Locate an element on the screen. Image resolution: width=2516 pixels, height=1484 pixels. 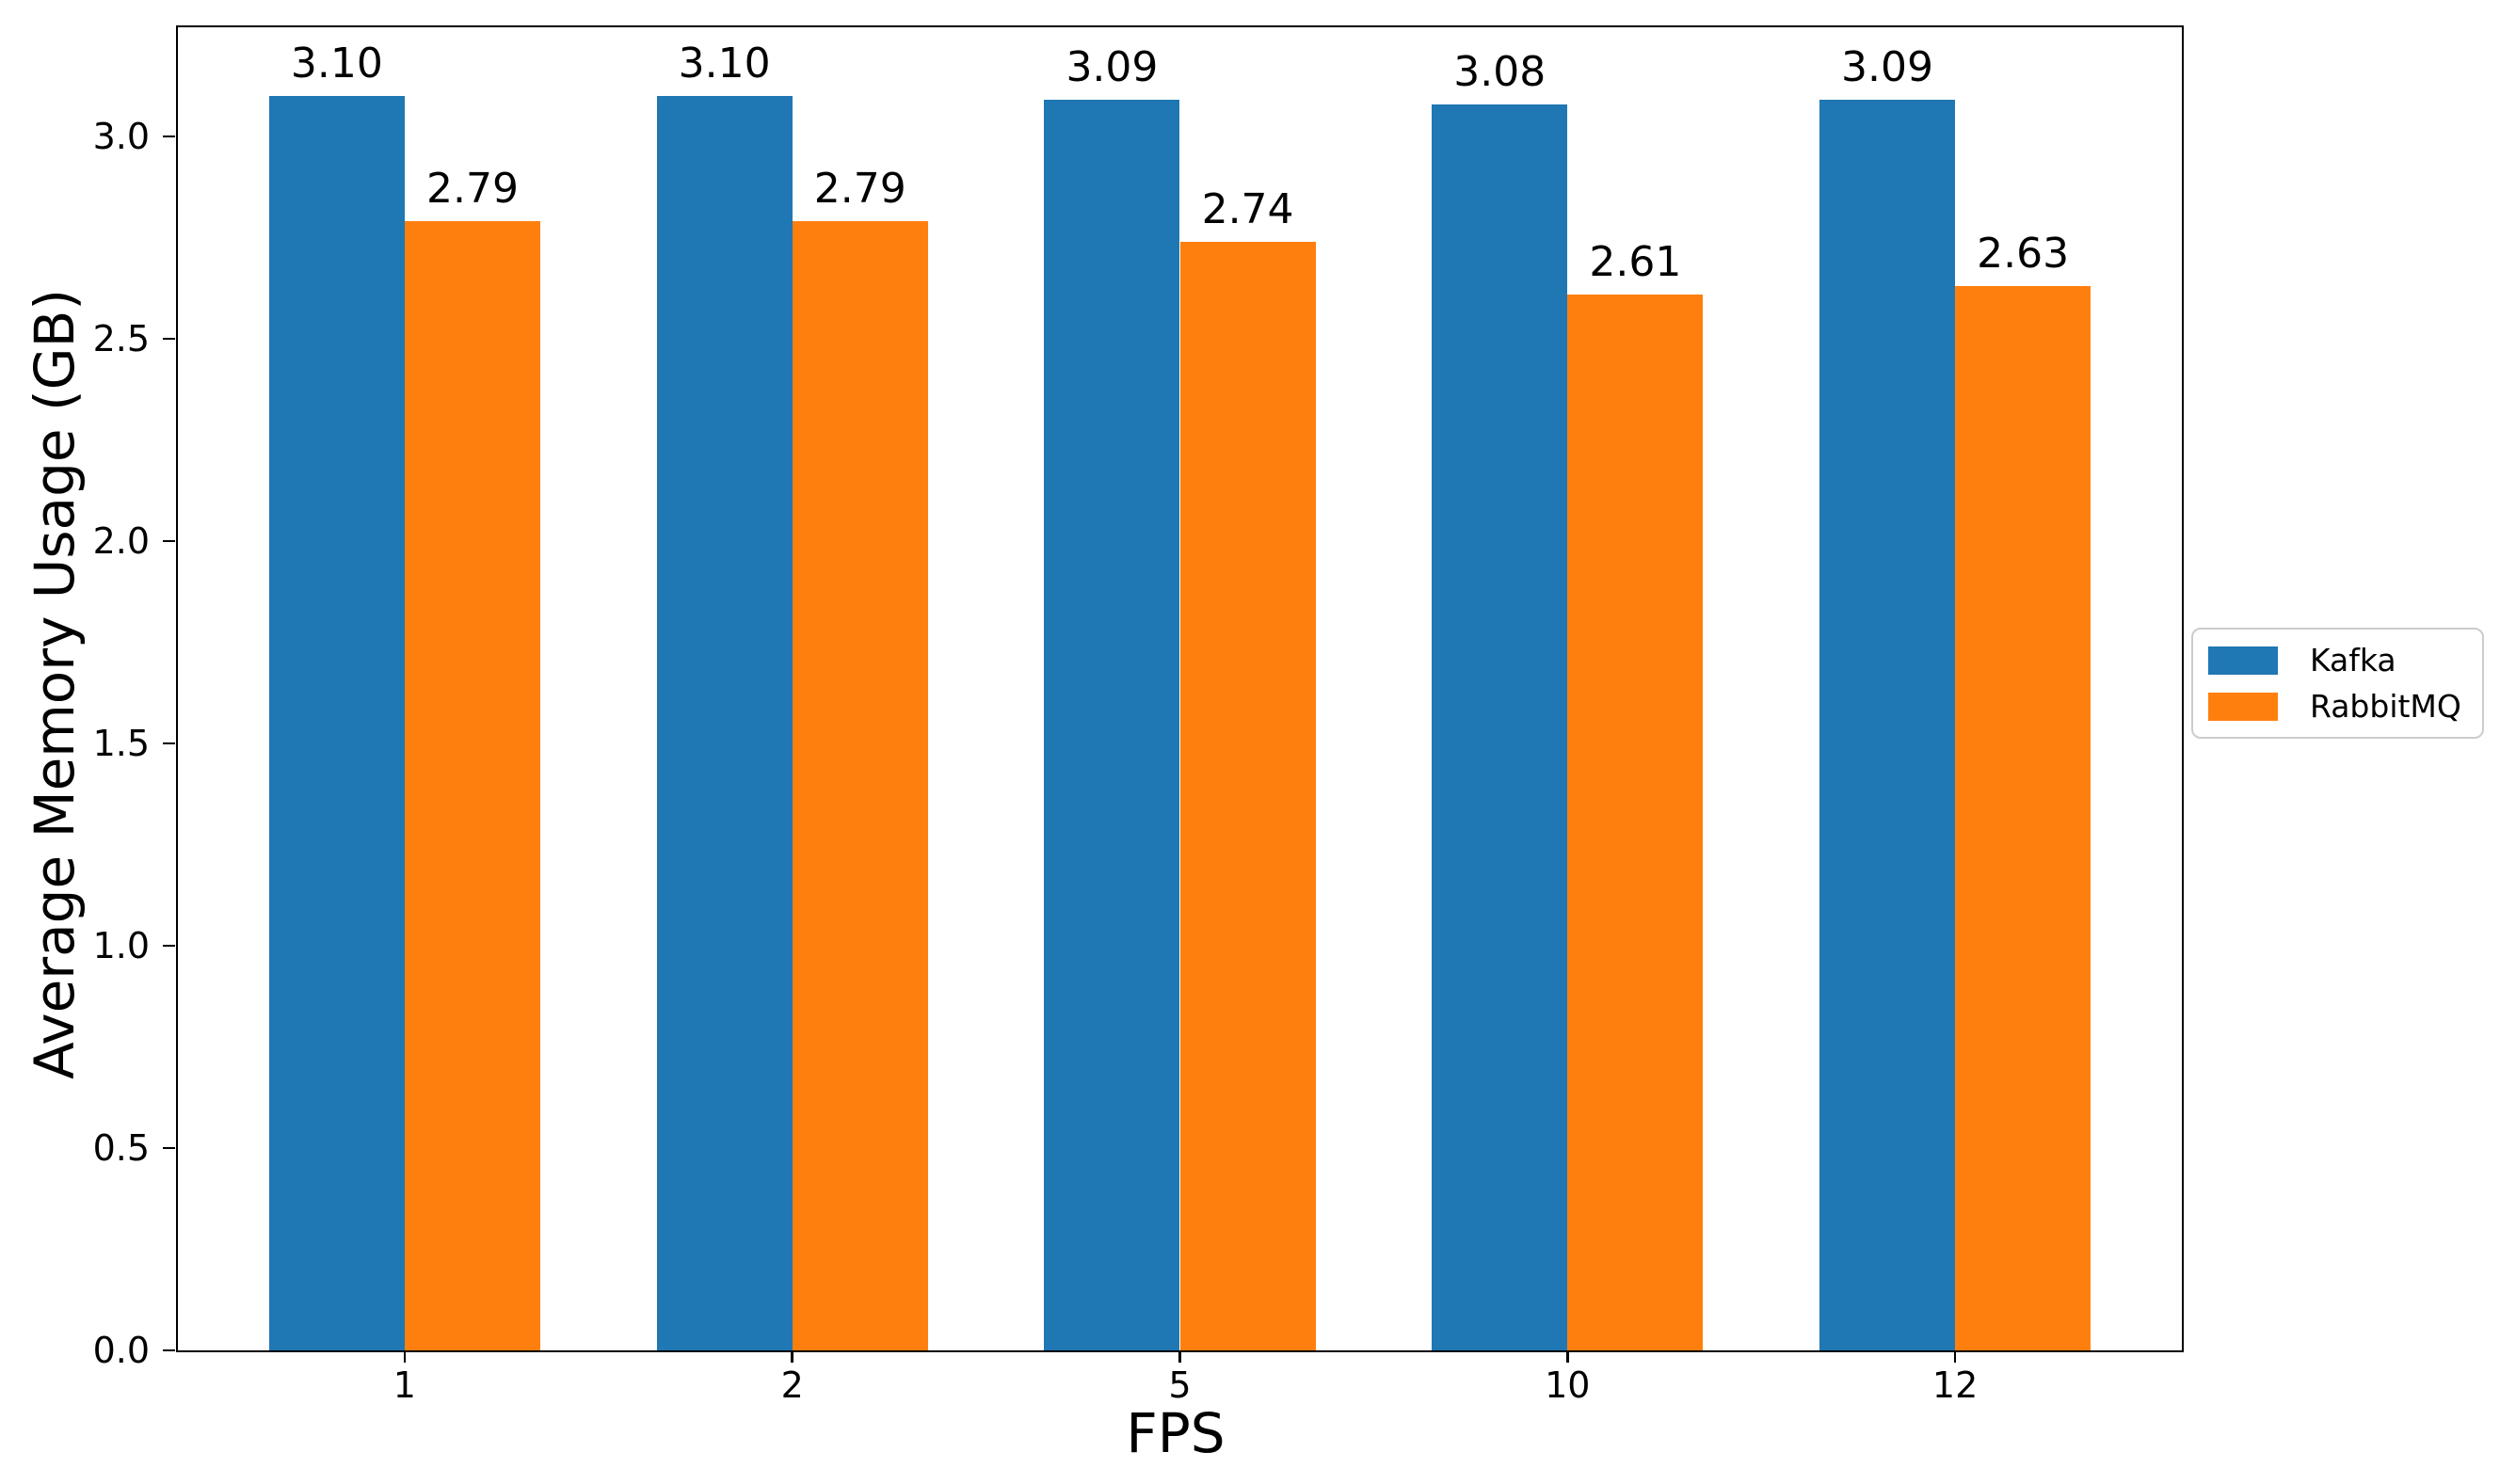
rabbitmq-swatch-icon is located at coordinates (2243, 706).